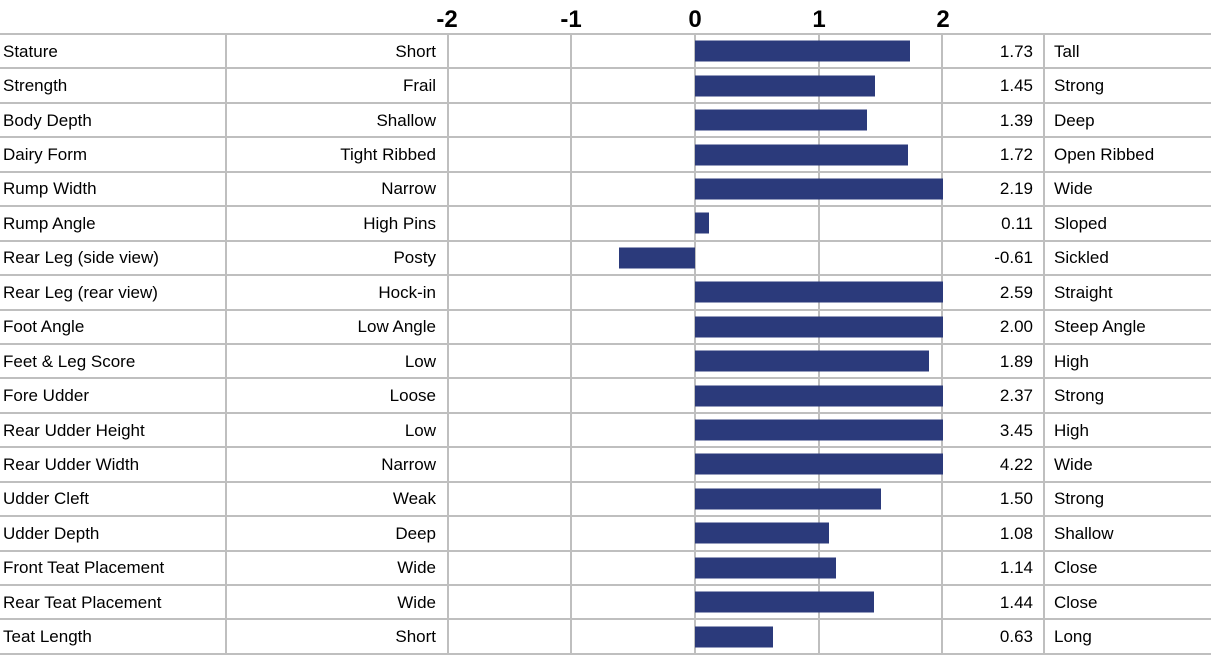  What do you see at coordinates (994, 361) in the screenshot?
I see `value-cell: 1.89` at bounding box center [994, 361].